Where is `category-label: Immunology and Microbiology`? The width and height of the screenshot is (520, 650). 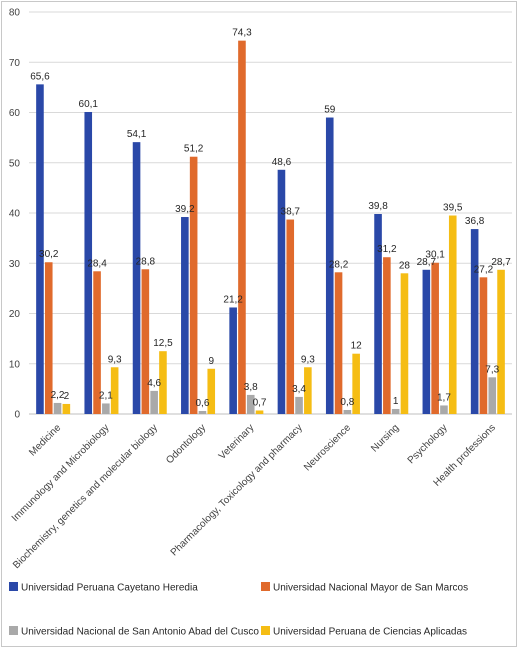 category-label: Immunology and Microbiology is located at coordinates (61, 473).